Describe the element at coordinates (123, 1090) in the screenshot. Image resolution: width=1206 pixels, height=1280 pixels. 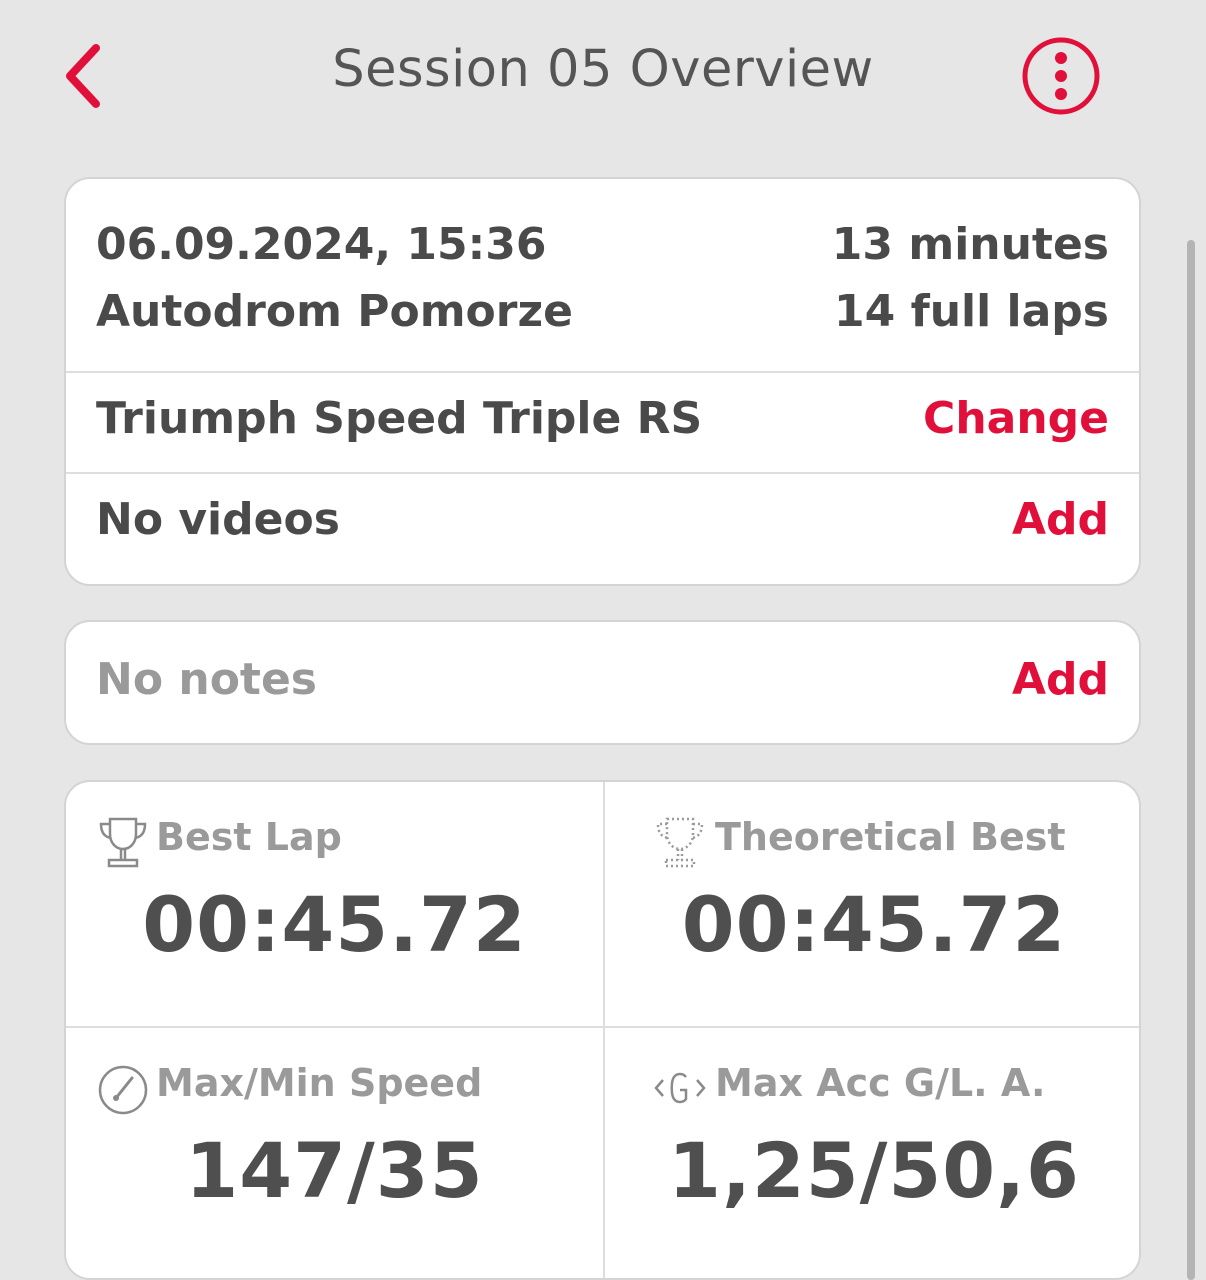
I see `speedometer-icon` at that location.